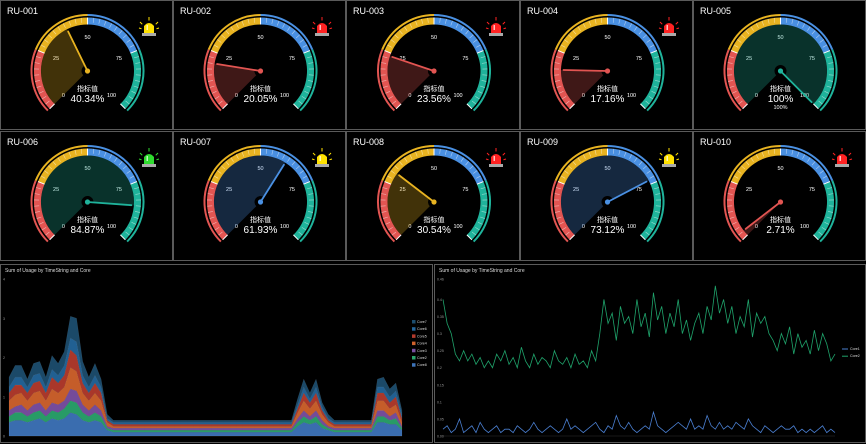 The width and height of the screenshot is (866, 444). I want to click on gauge-needle, so click(586, 70).